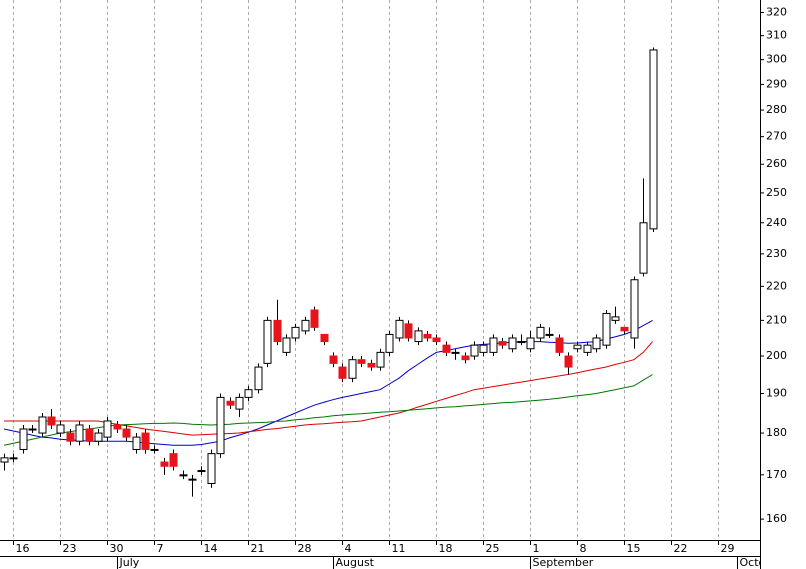 This screenshot has width=806, height=569. What do you see at coordinates (776, 11) in the screenshot?
I see `y-tick-label: 320` at bounding box center [776, 11].